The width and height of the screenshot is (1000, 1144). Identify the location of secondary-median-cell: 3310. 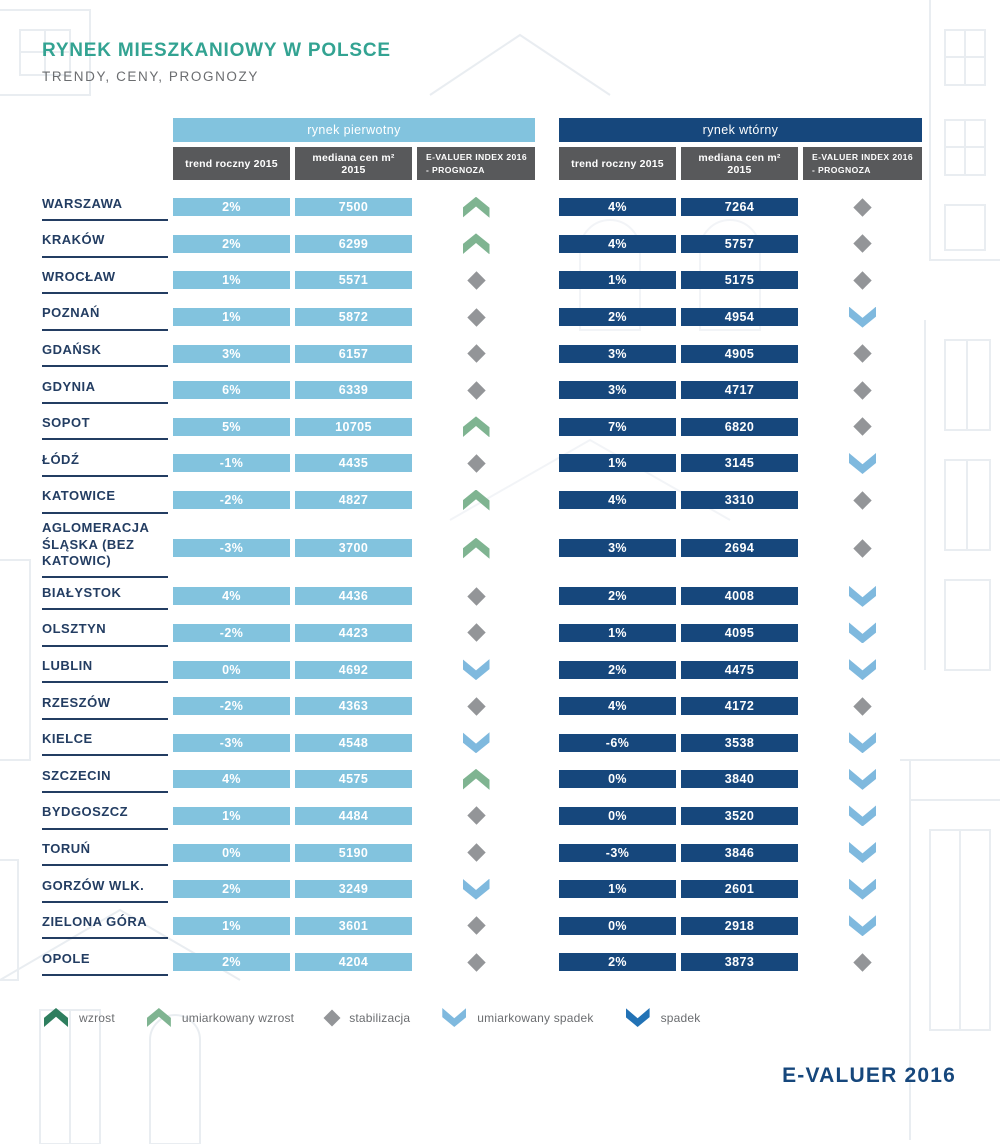
(739, 500).